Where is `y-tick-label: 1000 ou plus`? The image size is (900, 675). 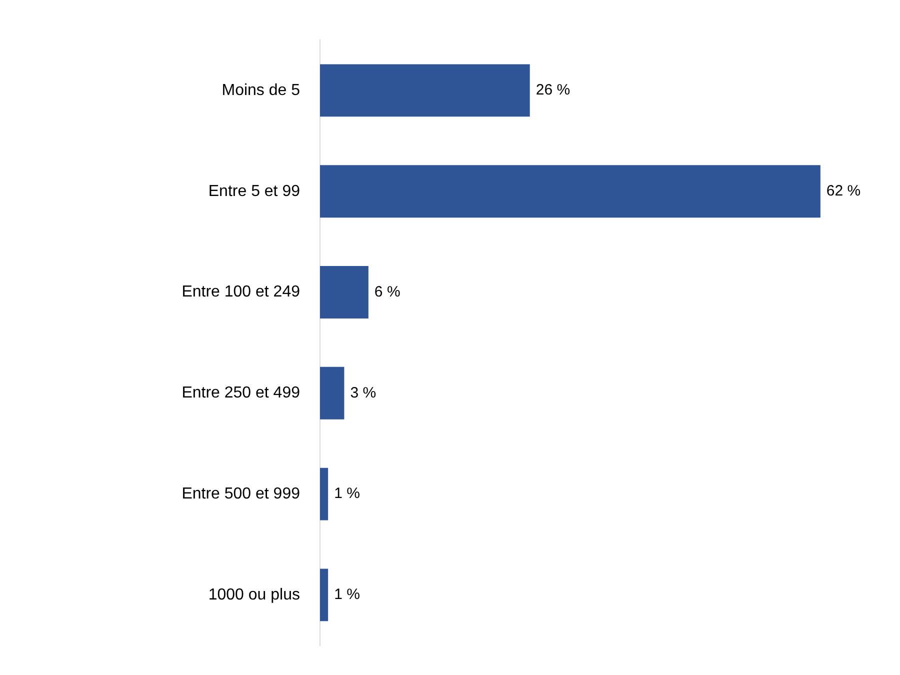
y-tick-label: 1000 ou plus is located at coordinates (254, 595).